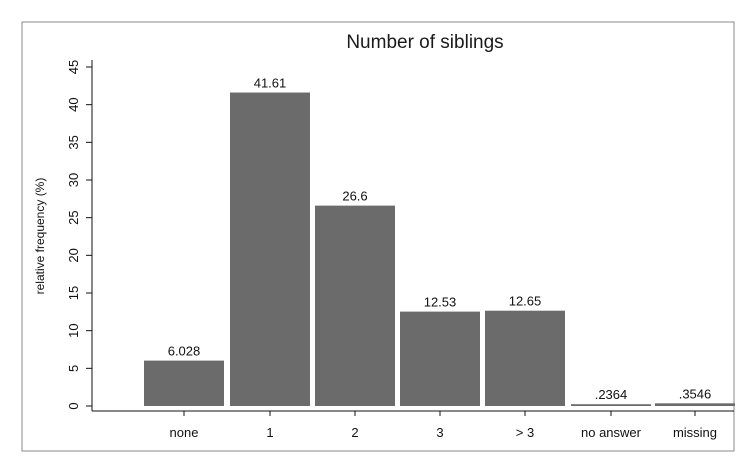 Image resolution: width=751 pixels, height=471 pixels. What do you see at coordinates (695, 404) in the screenshot?
I see `bar-missing` at bounding box center [695, 404].